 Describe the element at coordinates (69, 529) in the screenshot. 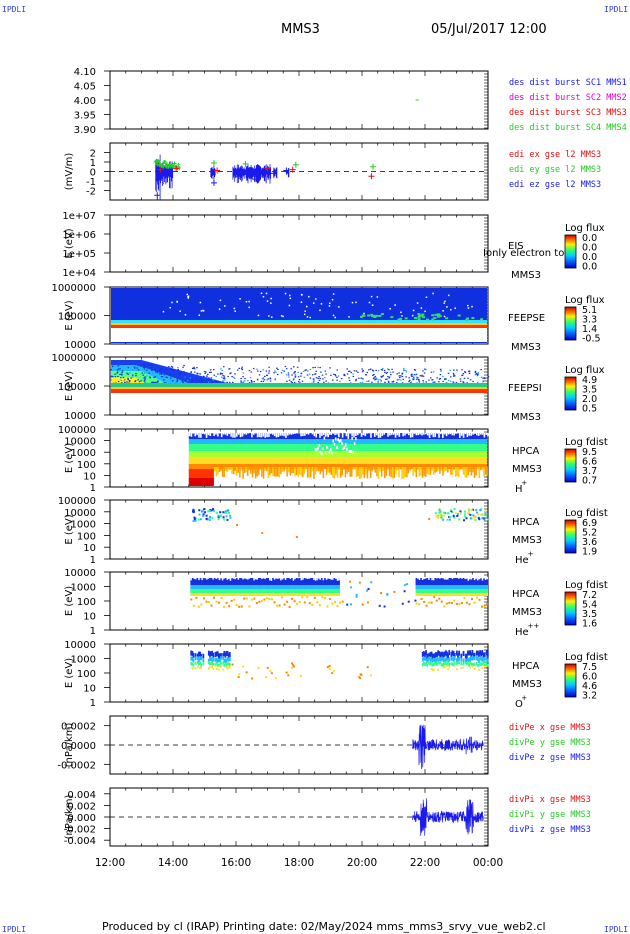

I see `panel-hpca-he1-ylabel: E (eV)` at that location.